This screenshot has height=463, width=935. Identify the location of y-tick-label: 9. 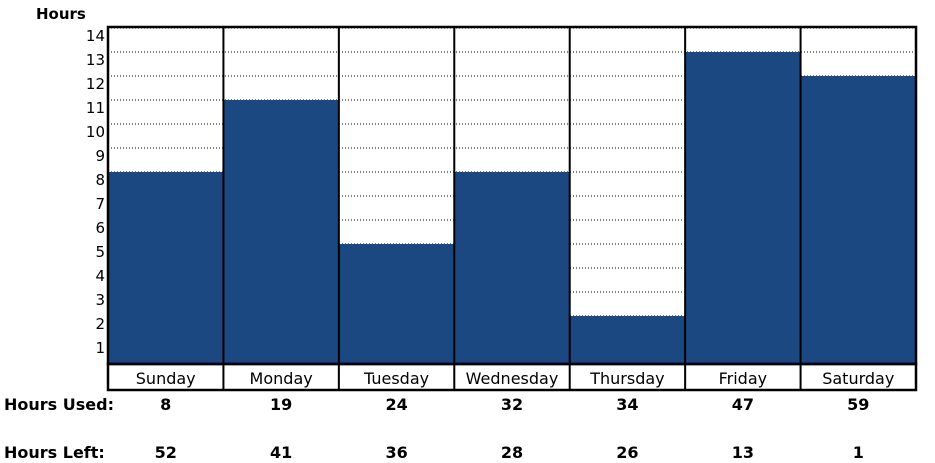
(100, 156).